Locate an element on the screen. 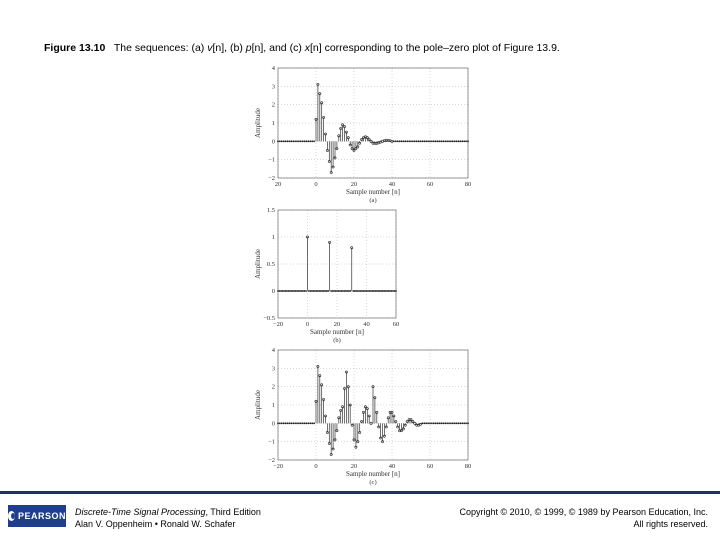  x-tick-label: 0 is located at coordinates (315, 466).